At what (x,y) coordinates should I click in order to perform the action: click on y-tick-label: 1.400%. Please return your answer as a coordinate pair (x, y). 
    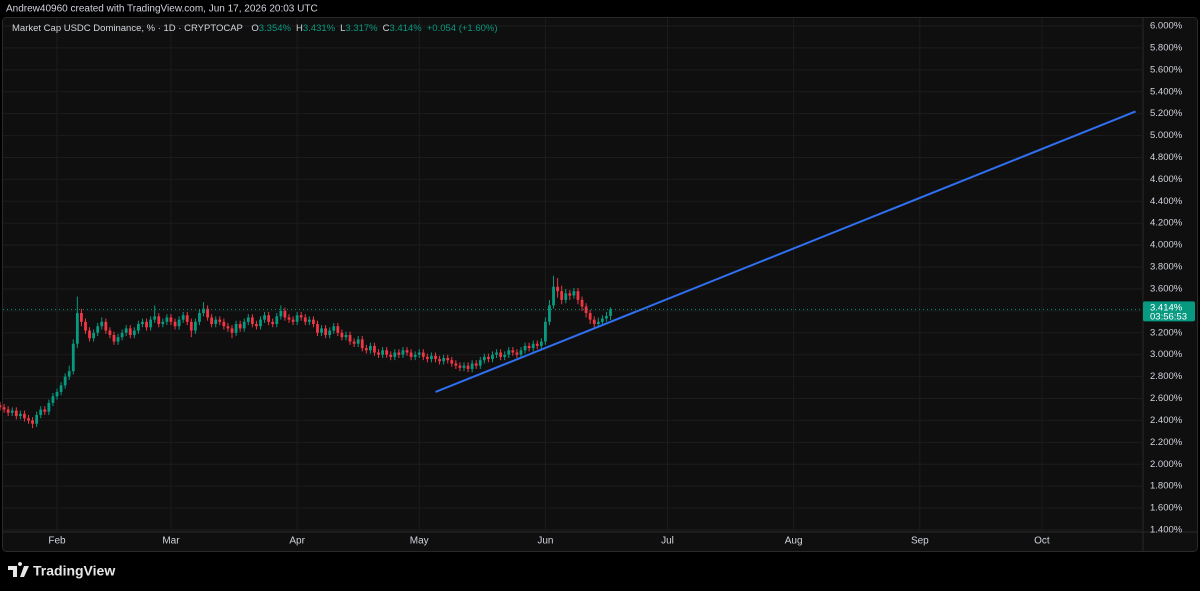
    Looking at the image, I should click on (1166, 530).